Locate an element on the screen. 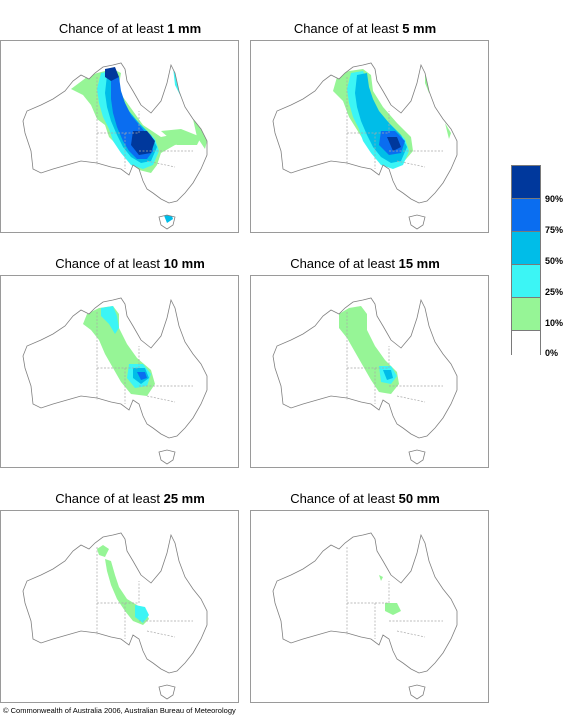 This screenshot has width=570, height=716. map-panel-10mm is located at coordinates (119, 371).